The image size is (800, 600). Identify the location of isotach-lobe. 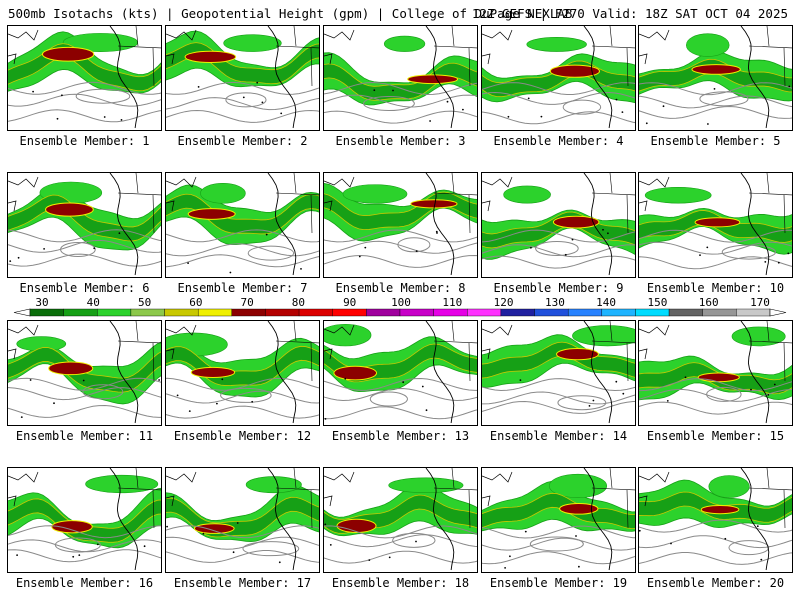
(404, 43).